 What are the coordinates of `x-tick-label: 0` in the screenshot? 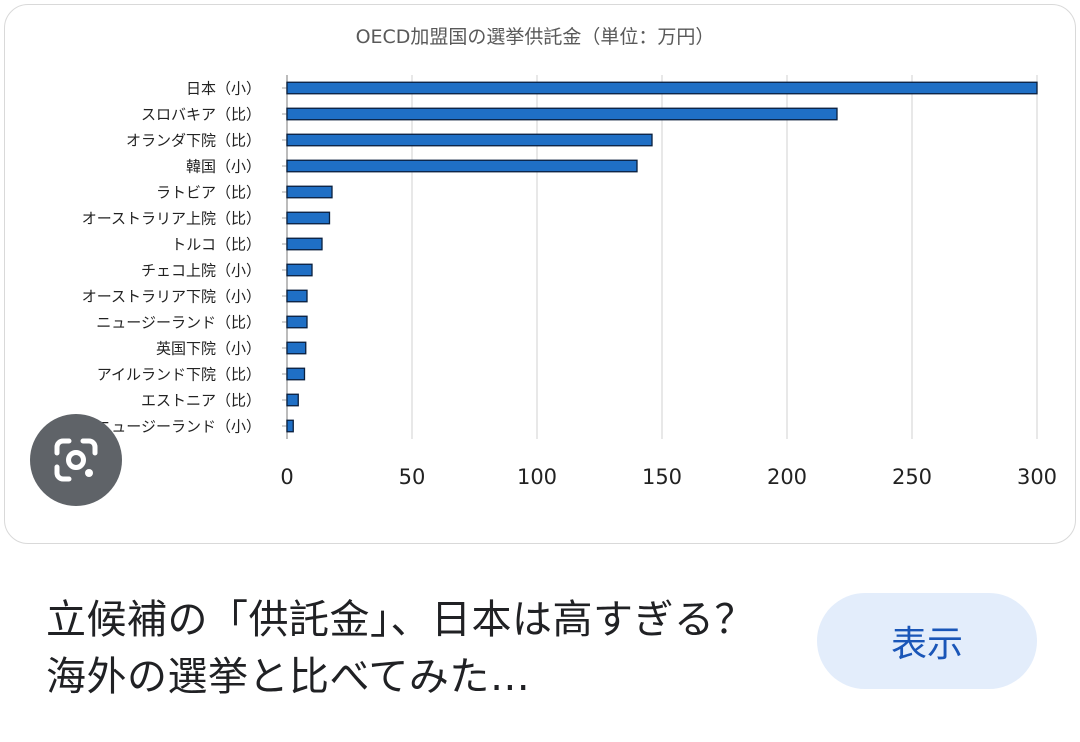 It's located at (286, 477).